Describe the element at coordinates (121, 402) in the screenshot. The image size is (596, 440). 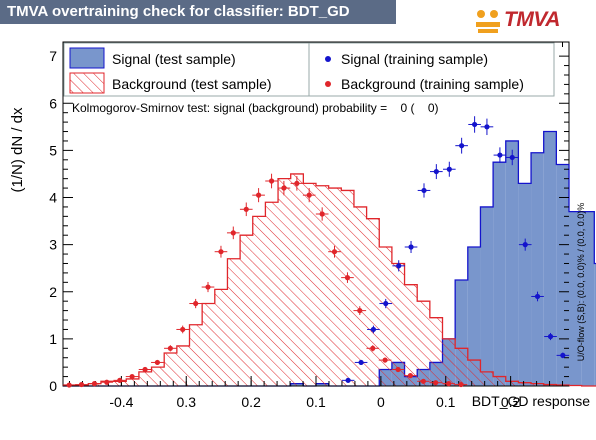
I see `x-tick-label: -0.4` at that location.